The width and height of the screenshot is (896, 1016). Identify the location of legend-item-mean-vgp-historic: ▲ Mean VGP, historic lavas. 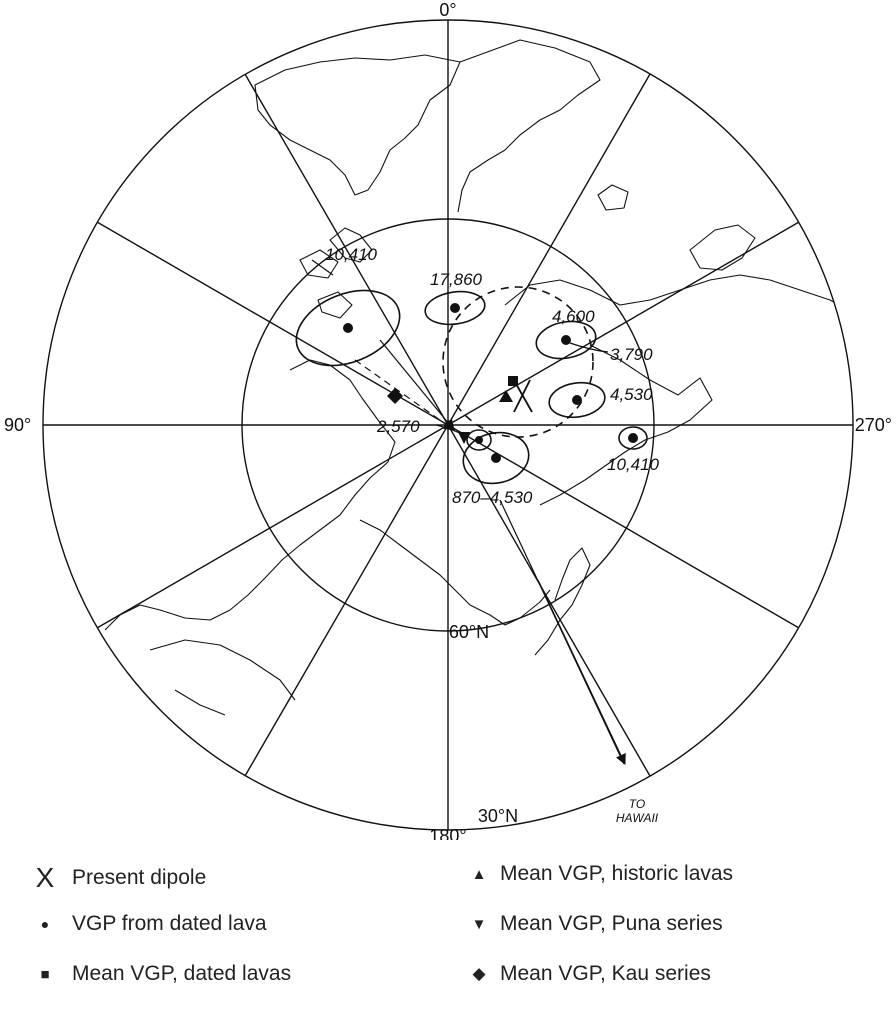
(598, 874).